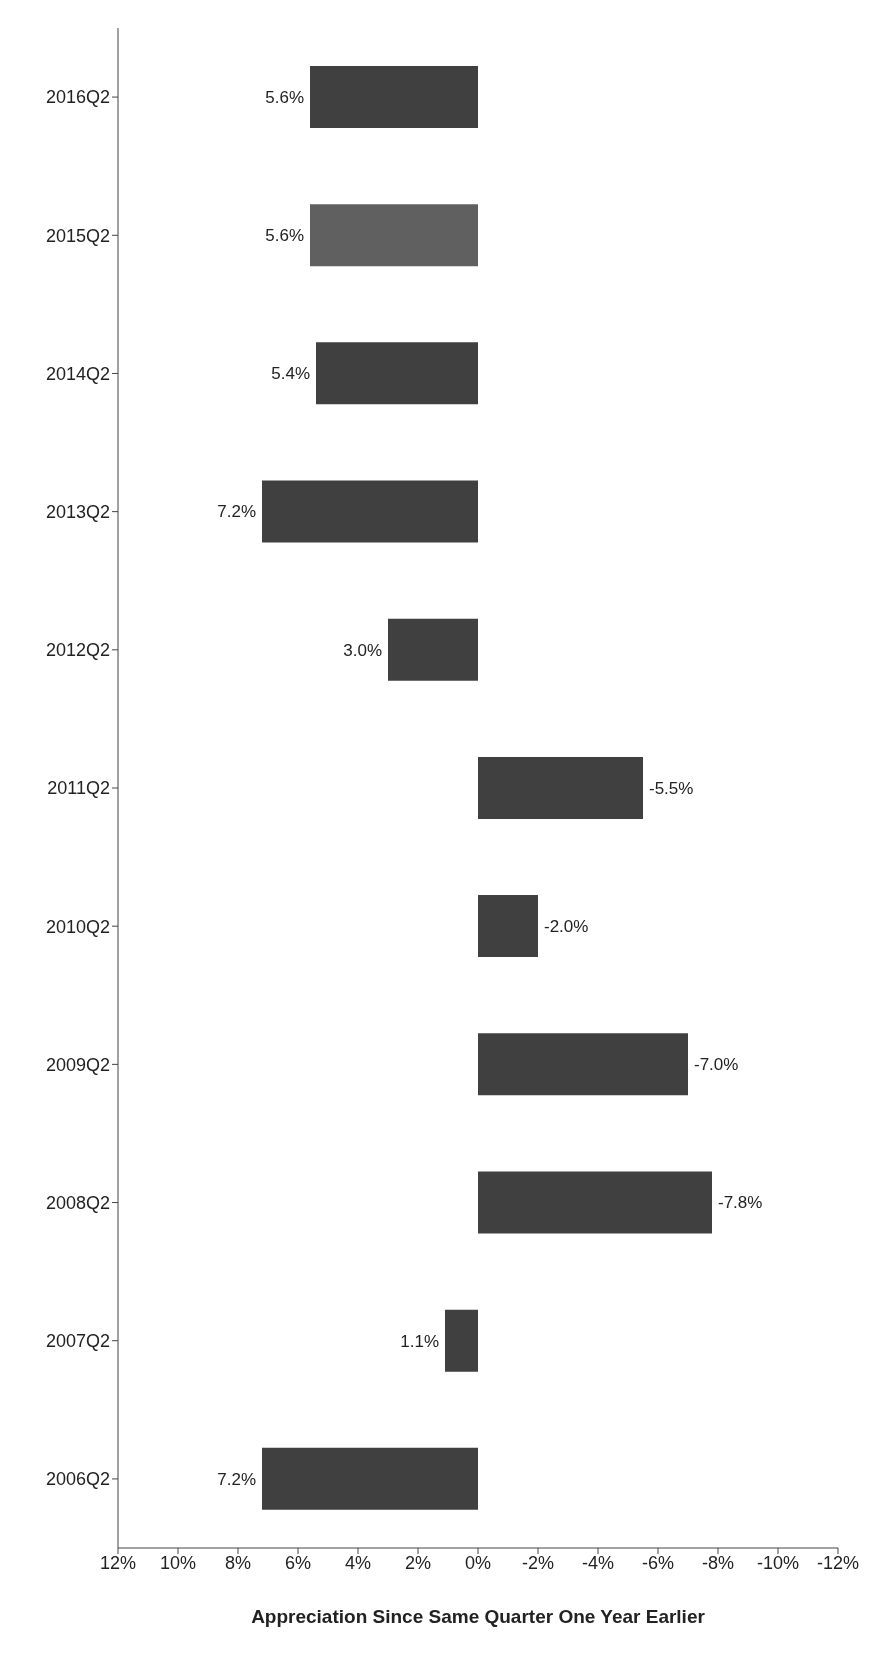  I want to click on x-tick-label: -4%, so click(598, 1562).